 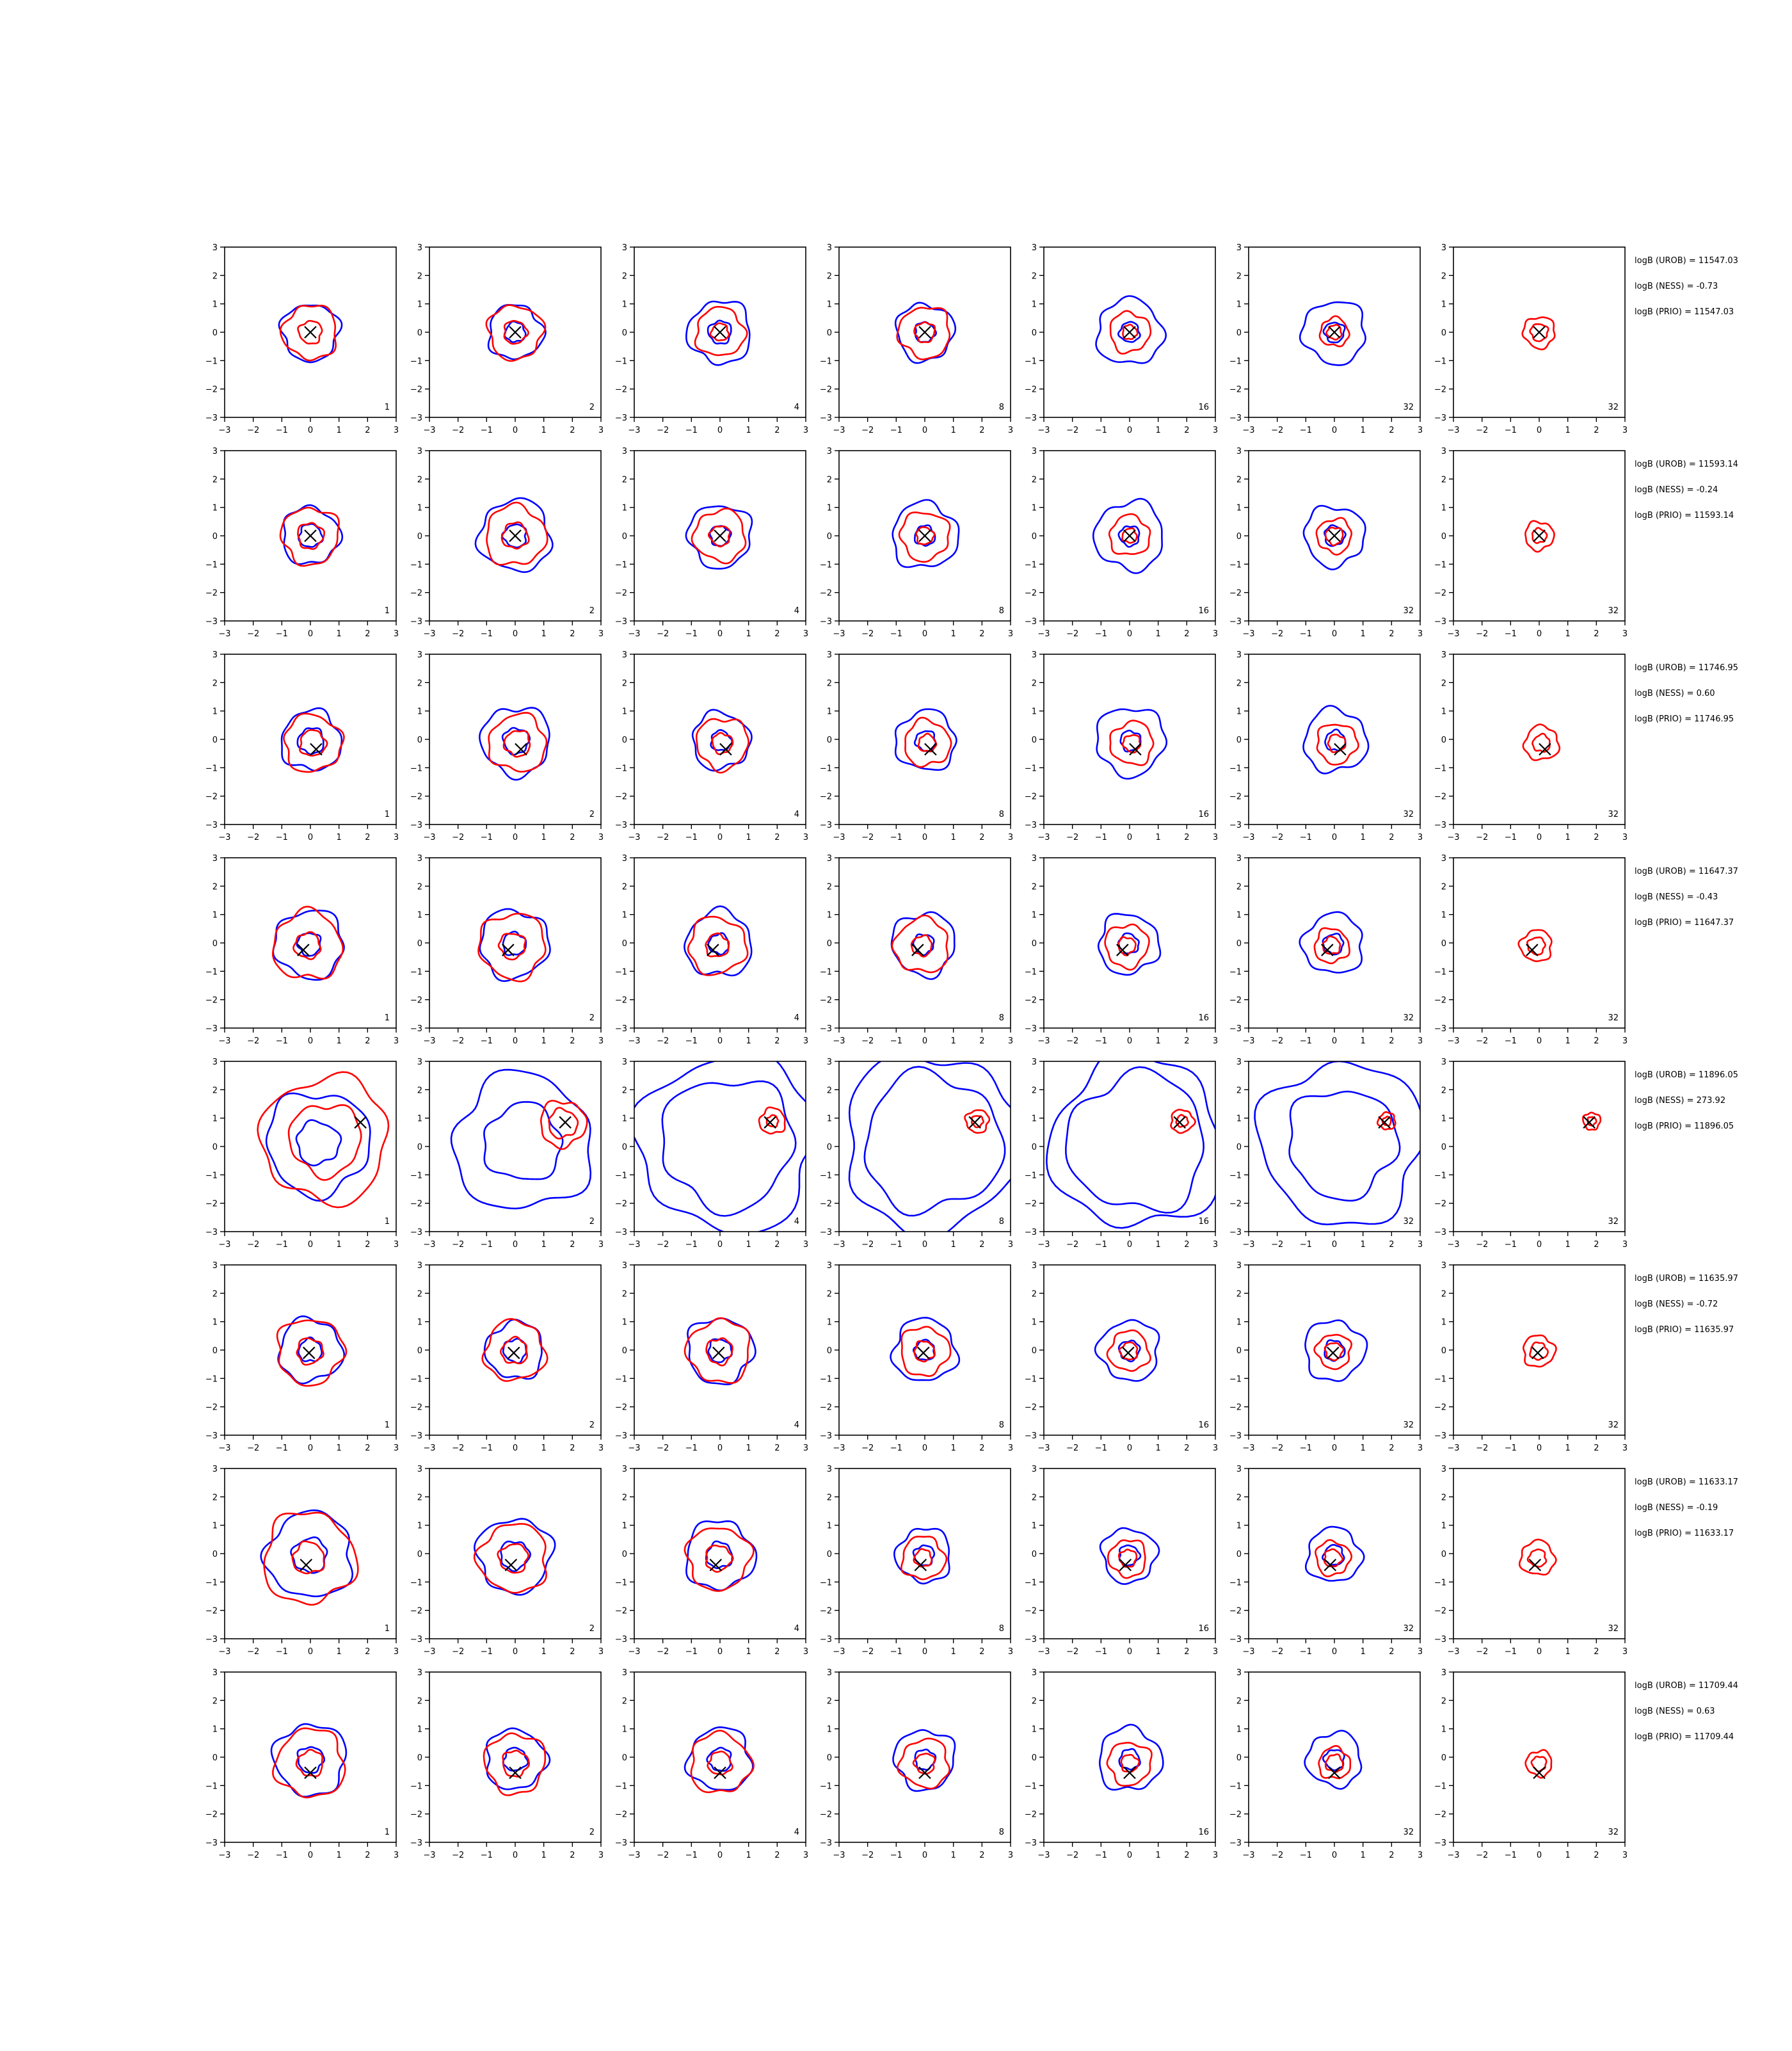 What do you see at coordinates (1326, 339) in the screenshot?
I see `subplot-r0-c5: −3 3 −2 2 −1 1 0 0 1 −1 2 −2 3 −3 32` at bounding box center [1326, 339].